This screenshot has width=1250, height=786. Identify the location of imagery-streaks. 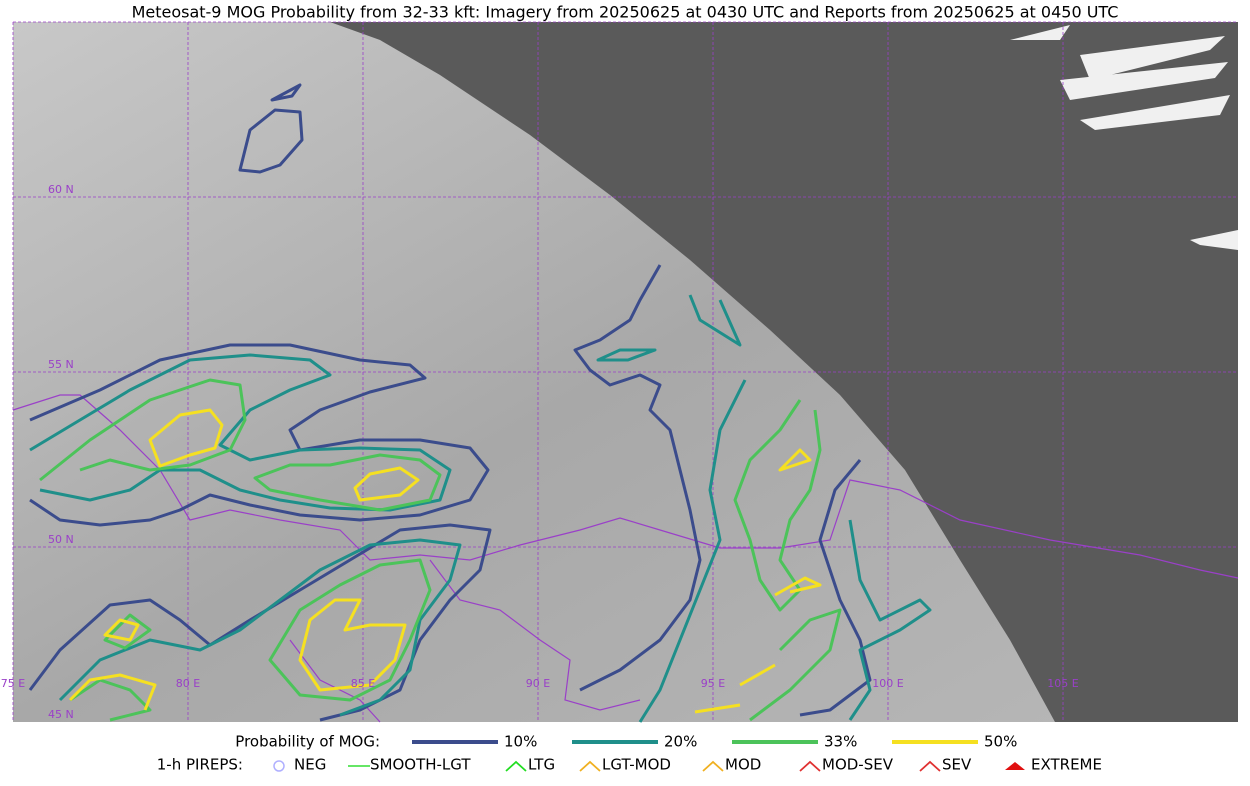
(1124, 137).